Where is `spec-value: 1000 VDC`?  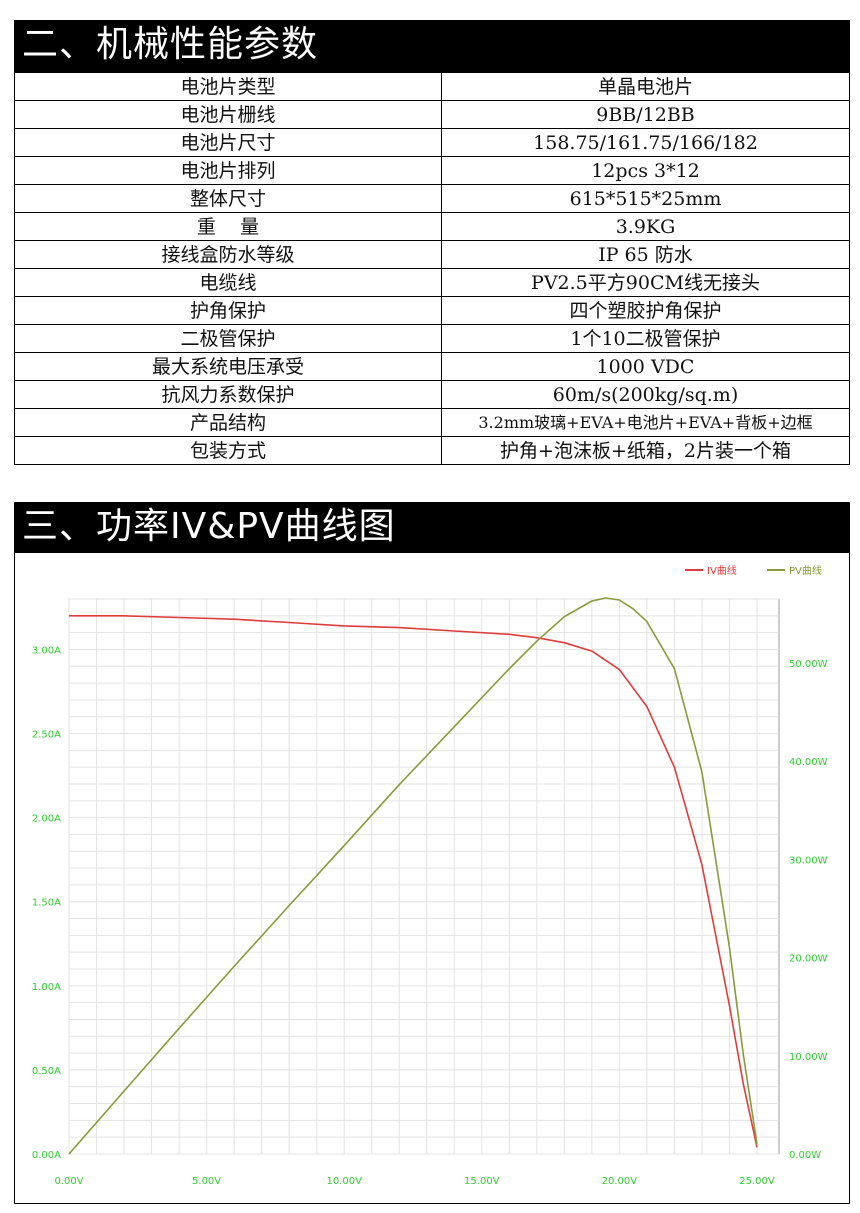
spec-value: 1000 VDC is located at coordinates (645, 366).